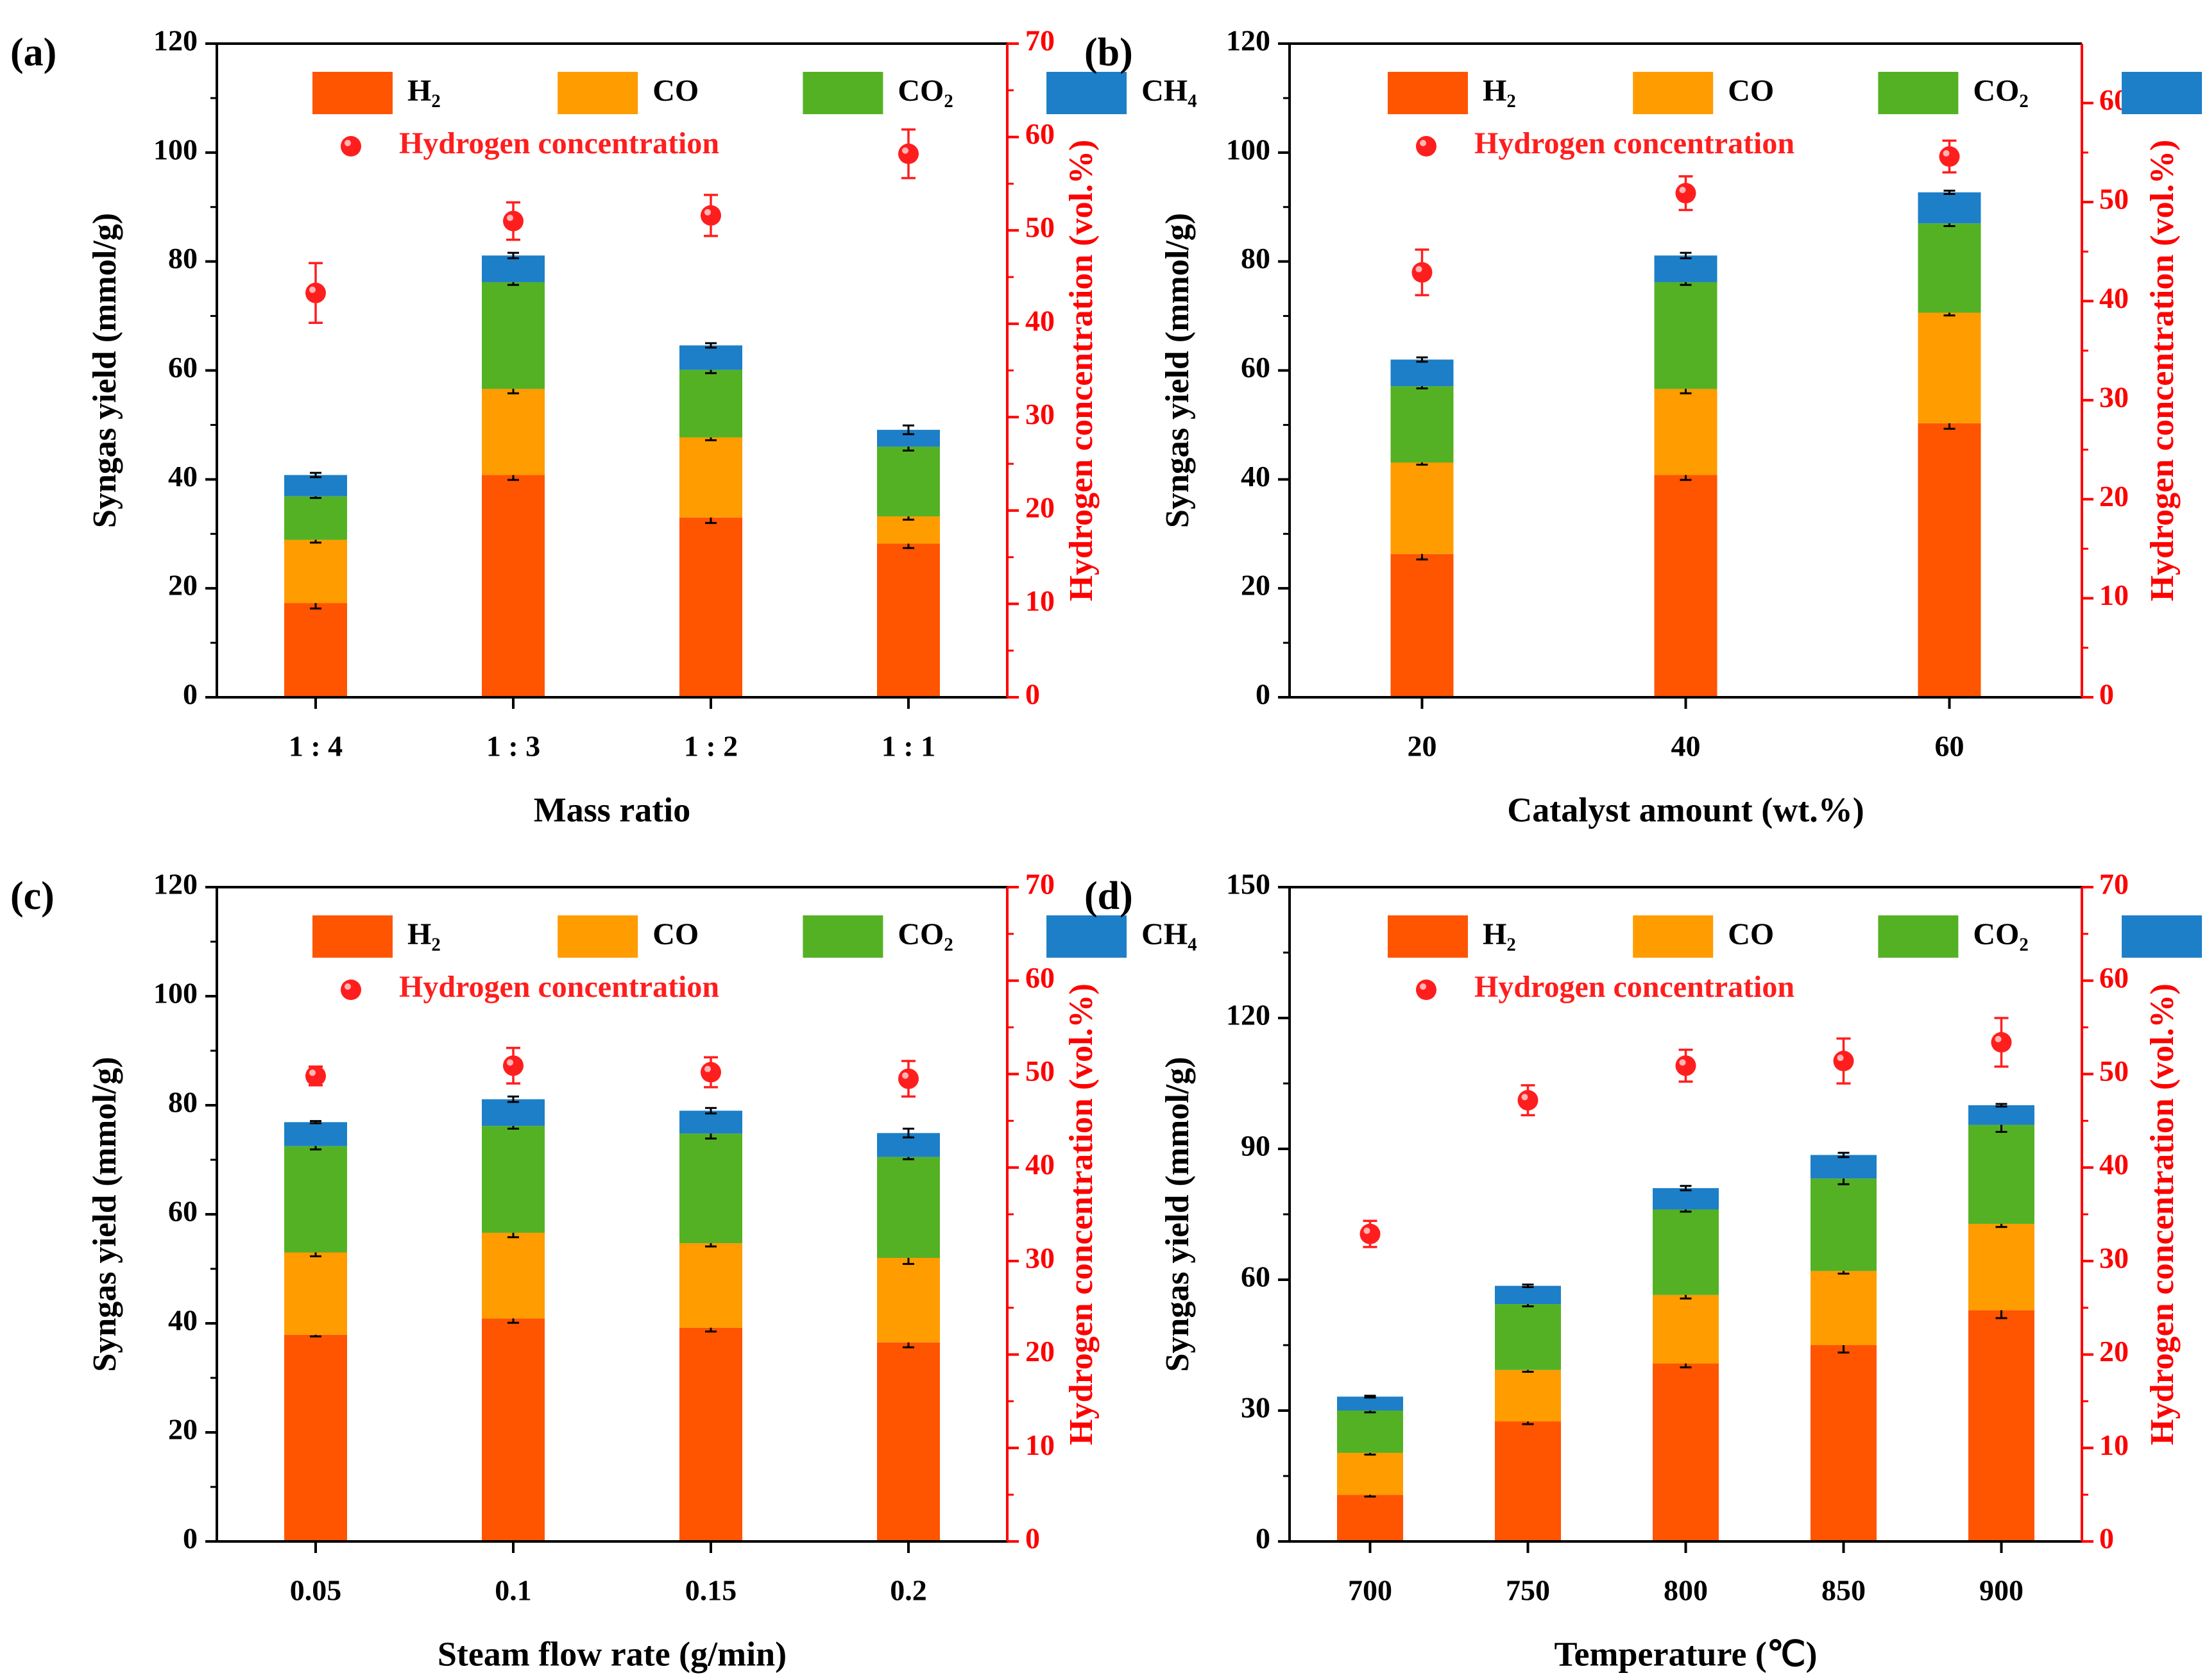 The height and width of the screenshot is (1680, 2207). What do you see at coordinates (1169, 934) in the screenshot?
I see `legend-label-ch4: CH₄` at bounding box center [1169, 934].